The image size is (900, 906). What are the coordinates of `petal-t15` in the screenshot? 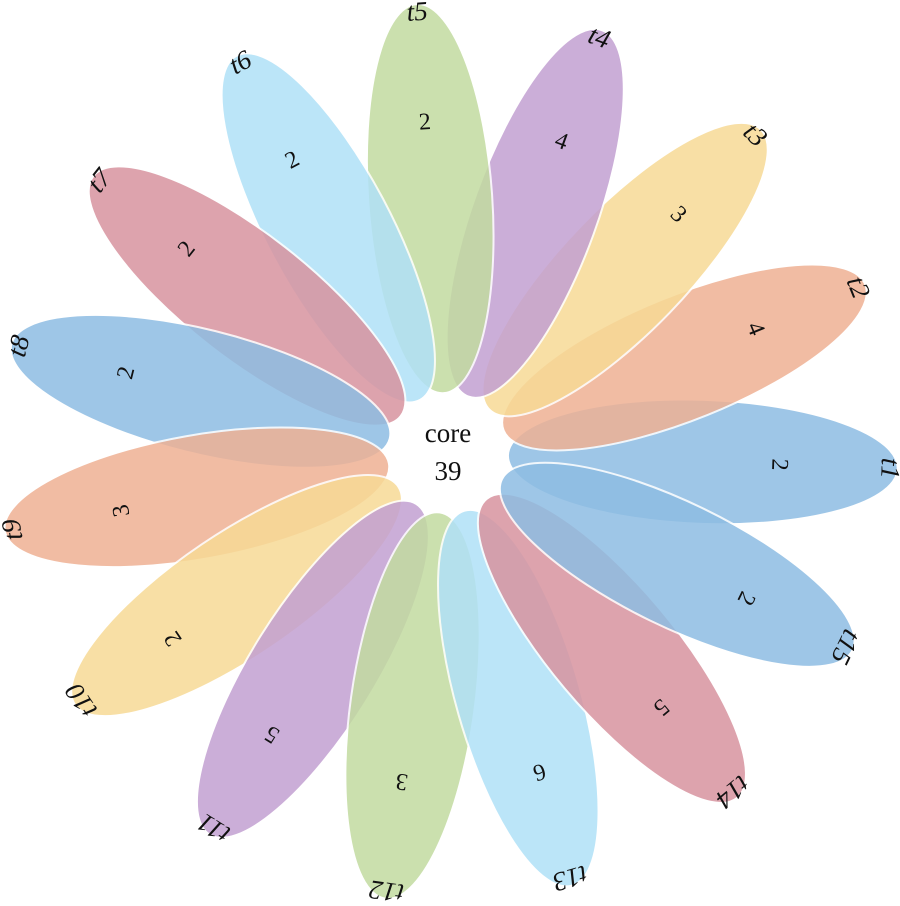 It's located at (677, 564).